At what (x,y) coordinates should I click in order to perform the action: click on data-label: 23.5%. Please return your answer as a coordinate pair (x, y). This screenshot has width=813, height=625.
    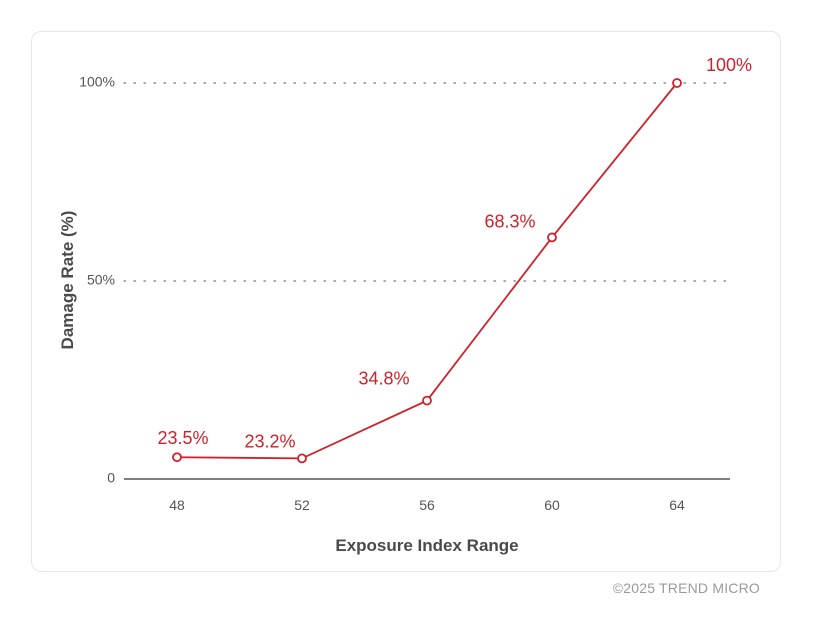
    Looking at the image, I should click on (182, 438).